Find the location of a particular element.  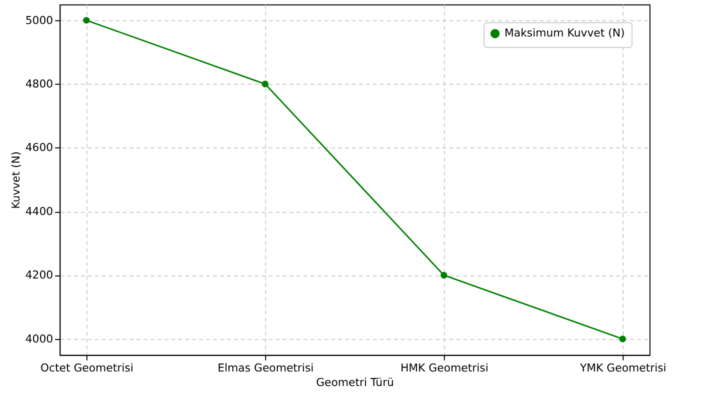

x-tick-label: Octet Geometrisi is located at coordinates (87, 367).